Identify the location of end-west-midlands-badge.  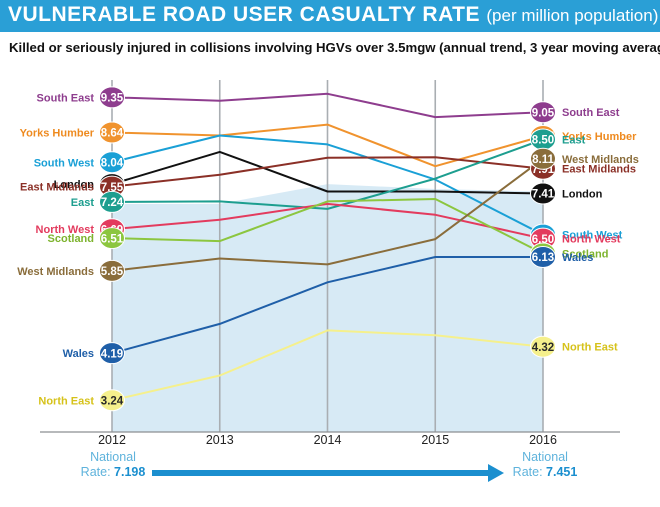
(543, 158).